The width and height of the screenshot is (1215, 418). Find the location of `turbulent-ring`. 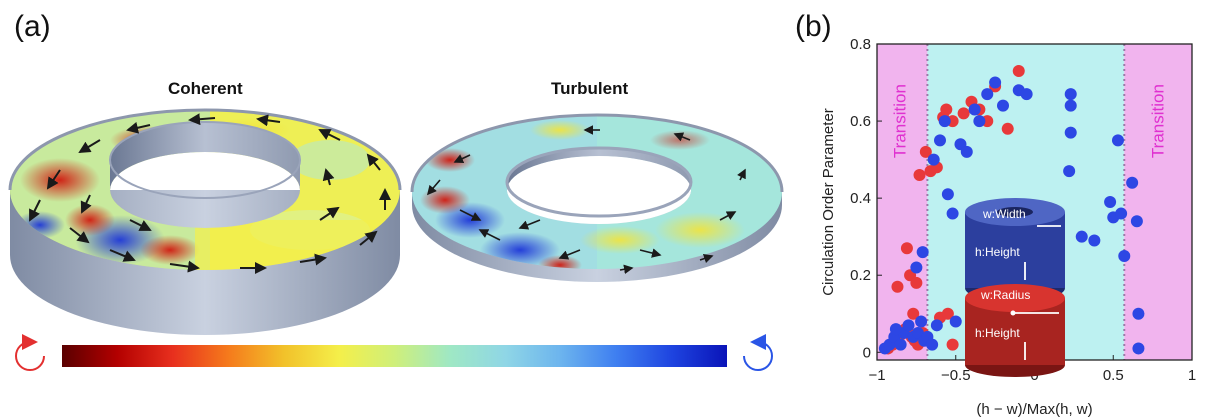

turbulent-ring is located at coordinates (597, 197).